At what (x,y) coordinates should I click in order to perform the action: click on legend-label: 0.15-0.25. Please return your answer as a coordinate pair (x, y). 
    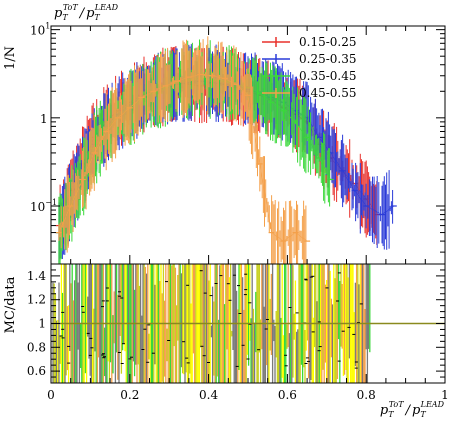
    Looking at the image, I should click on (328, 42).